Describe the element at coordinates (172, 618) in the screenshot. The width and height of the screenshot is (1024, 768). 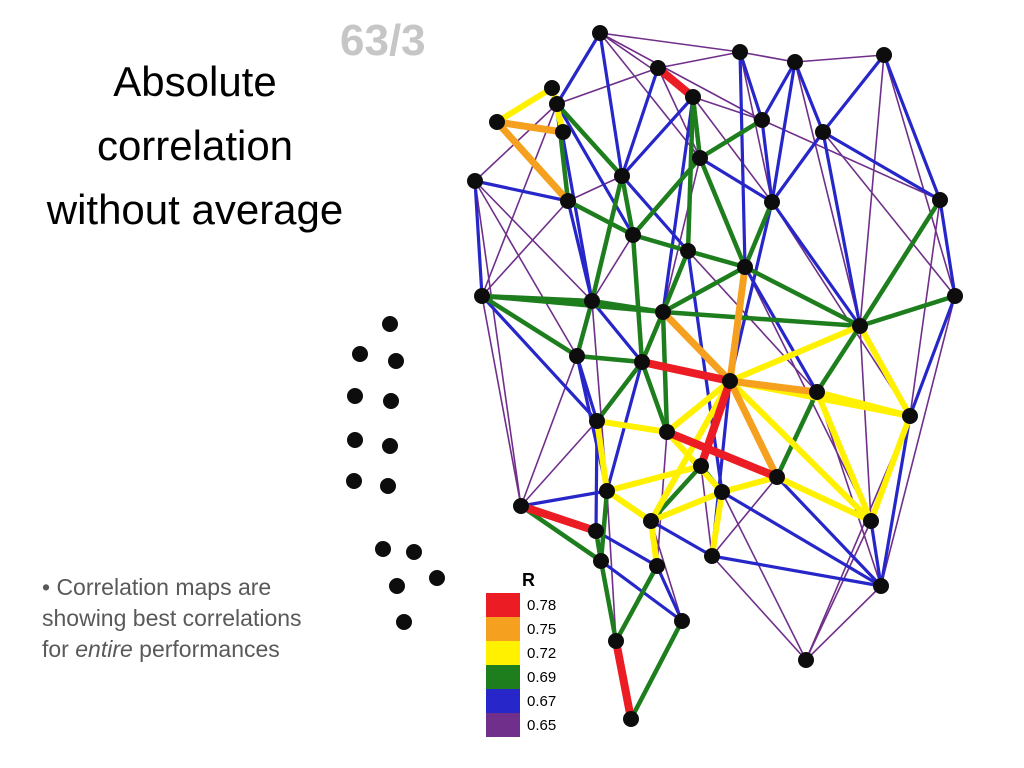
I see `bullet-line-2: showing best correlations` at that location.